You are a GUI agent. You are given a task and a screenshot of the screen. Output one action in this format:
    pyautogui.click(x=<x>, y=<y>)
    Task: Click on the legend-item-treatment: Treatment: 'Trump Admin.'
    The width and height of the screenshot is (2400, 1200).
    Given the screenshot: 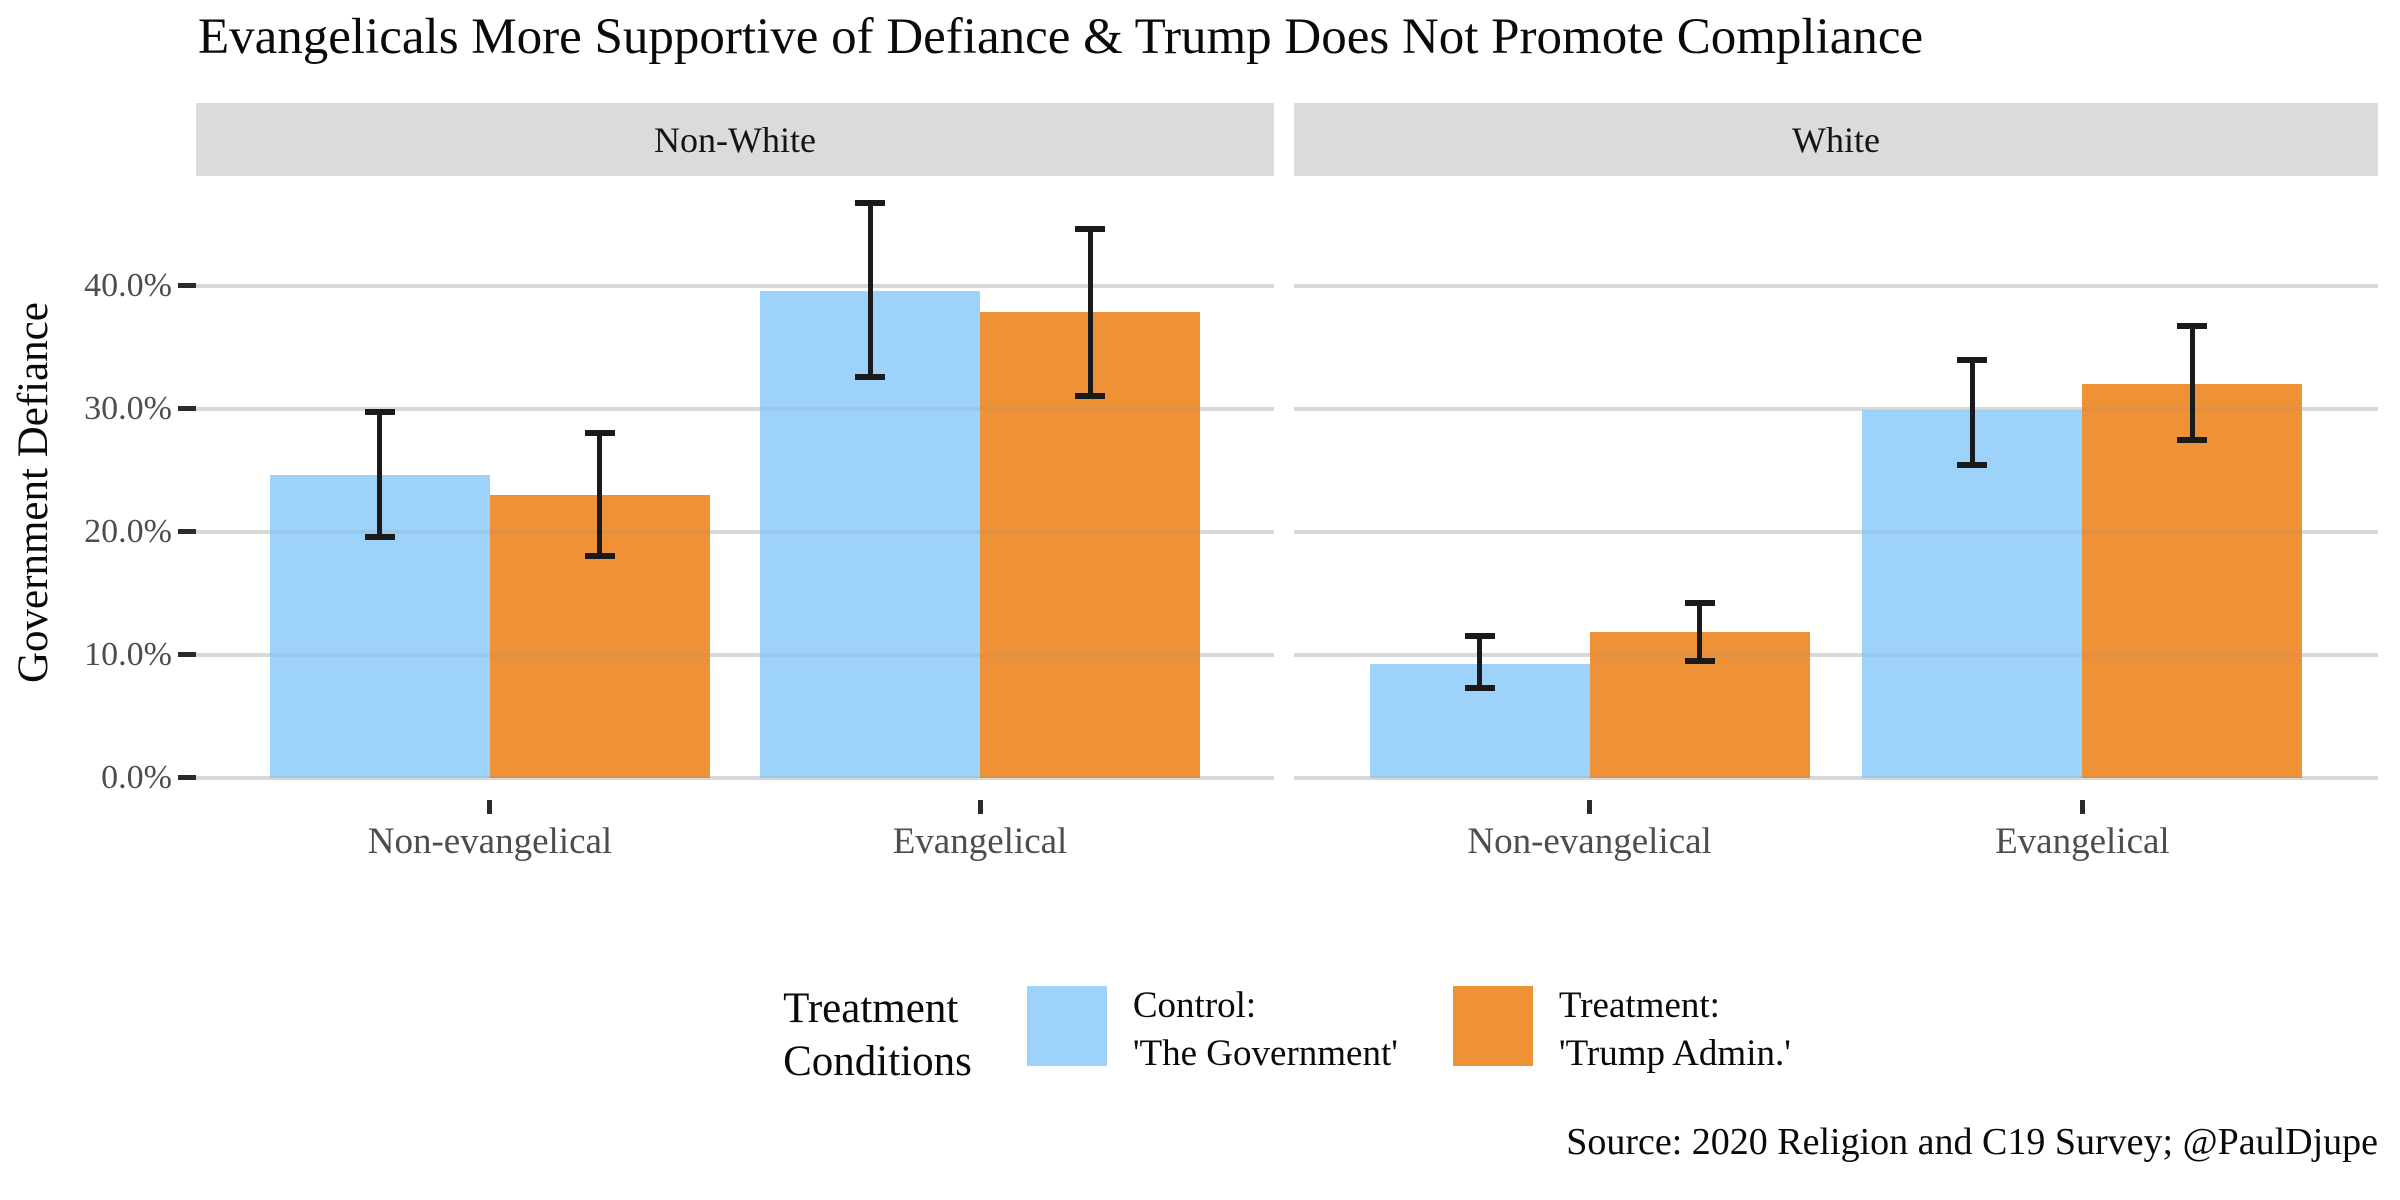 What is the action you would take?
    pyautogui.click(x=1621, y=1030)
    